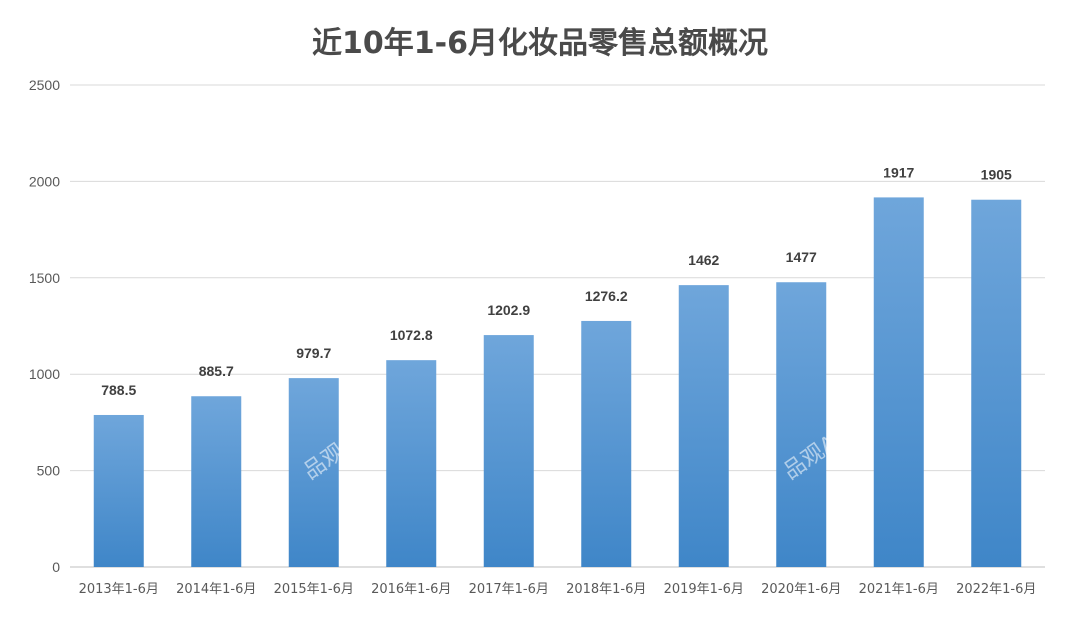 Image resolution: width=1080 pixels, height=617 pixels. What do you see at coordinates (44, 374) in the screenshot?
I see `y-tick-label: 1000` at bounding box center [44, 374].